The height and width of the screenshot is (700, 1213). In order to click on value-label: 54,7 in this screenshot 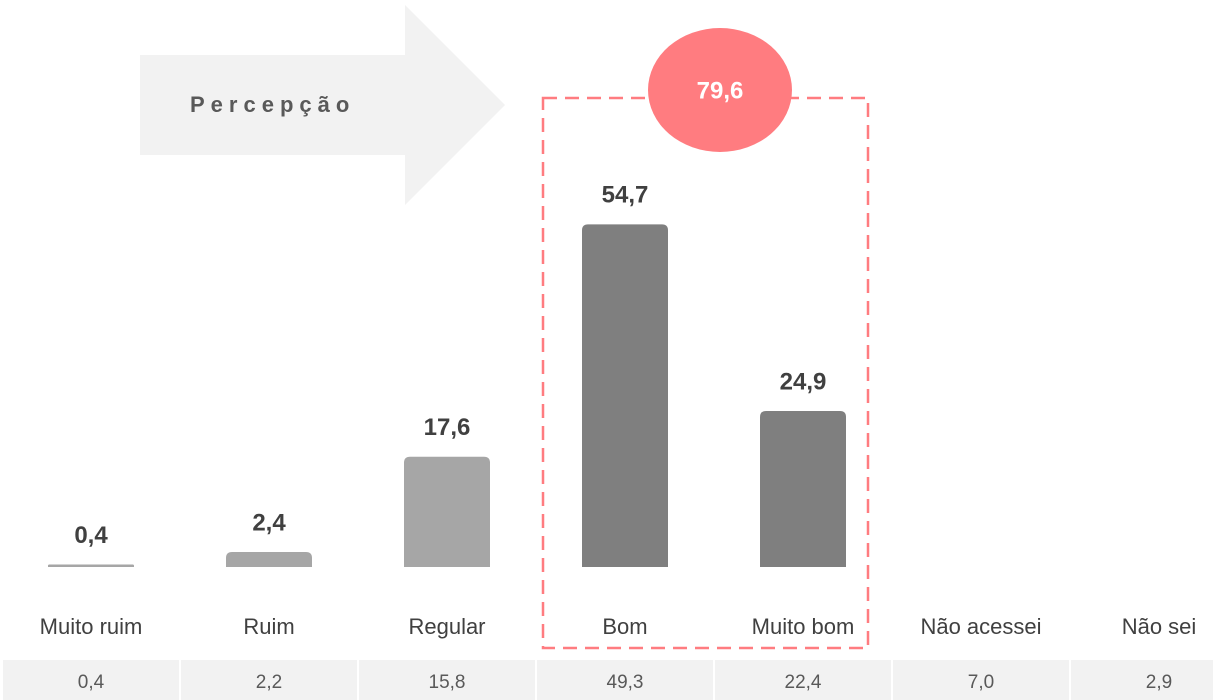, I will do `click(625, 195)`.